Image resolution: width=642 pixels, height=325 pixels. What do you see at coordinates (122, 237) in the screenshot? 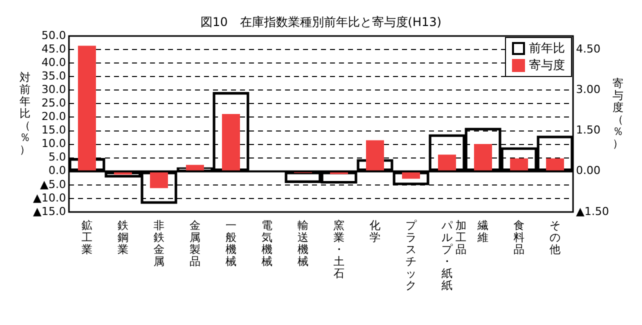
I see `x-tick-label: 鉄鋼業` at bounding box center [122, 237].